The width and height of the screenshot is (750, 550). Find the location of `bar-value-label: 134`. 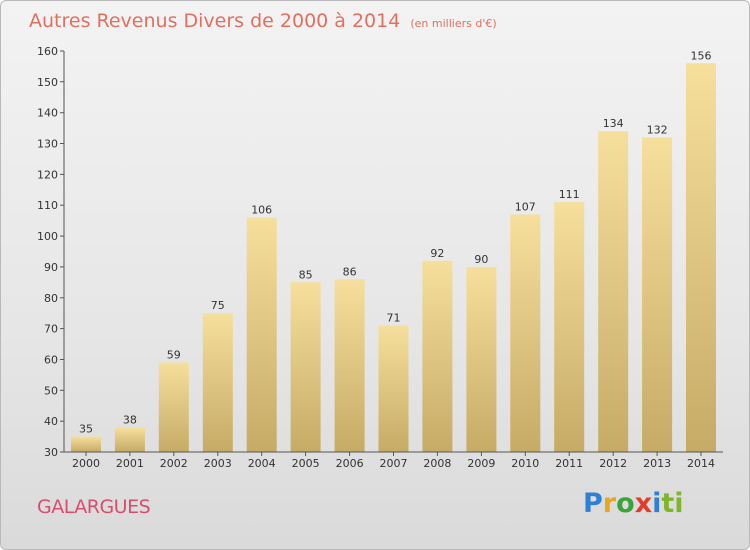

bar-value-label: 134 is located at coordinates (613, 123).